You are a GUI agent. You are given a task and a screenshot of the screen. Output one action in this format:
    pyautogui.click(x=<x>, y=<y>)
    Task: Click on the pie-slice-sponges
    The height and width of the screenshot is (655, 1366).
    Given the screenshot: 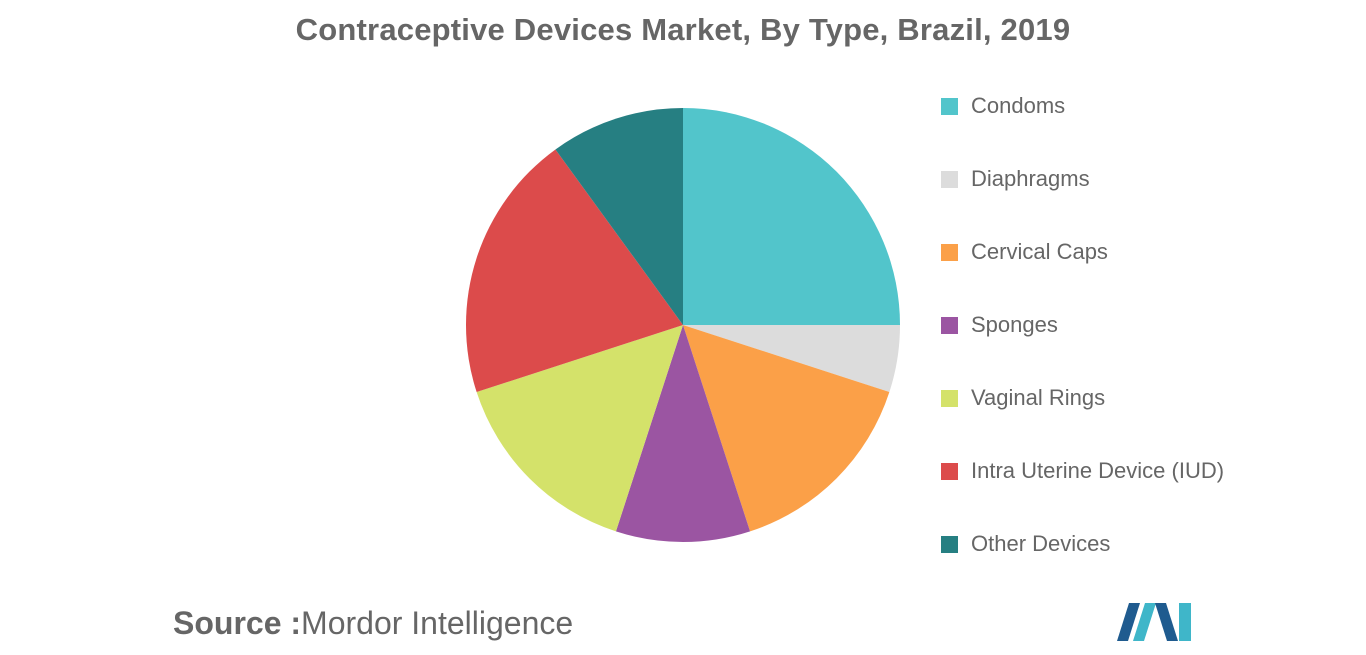 What is the action you would take?
    pyautogui.click(x=683, y=433)
    